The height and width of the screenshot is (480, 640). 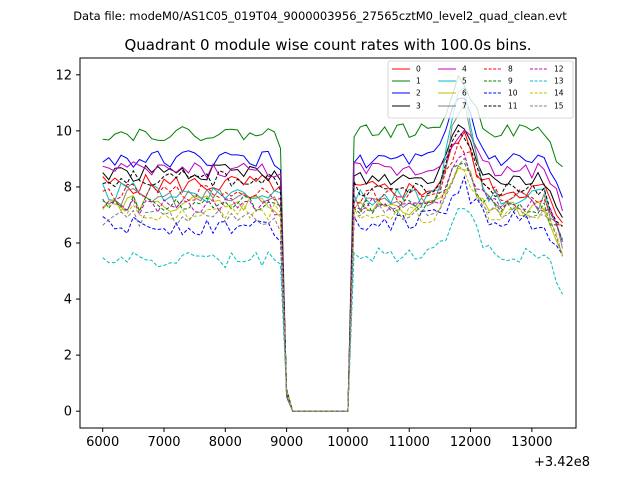 I want to click on legend-label-4: 4, so click(x=464, y=69).